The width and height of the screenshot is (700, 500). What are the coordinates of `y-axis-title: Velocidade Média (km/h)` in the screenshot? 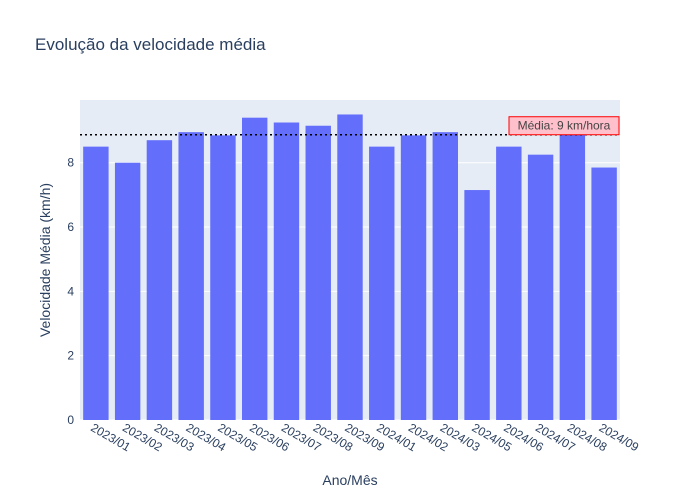 It's located at (45, 260).